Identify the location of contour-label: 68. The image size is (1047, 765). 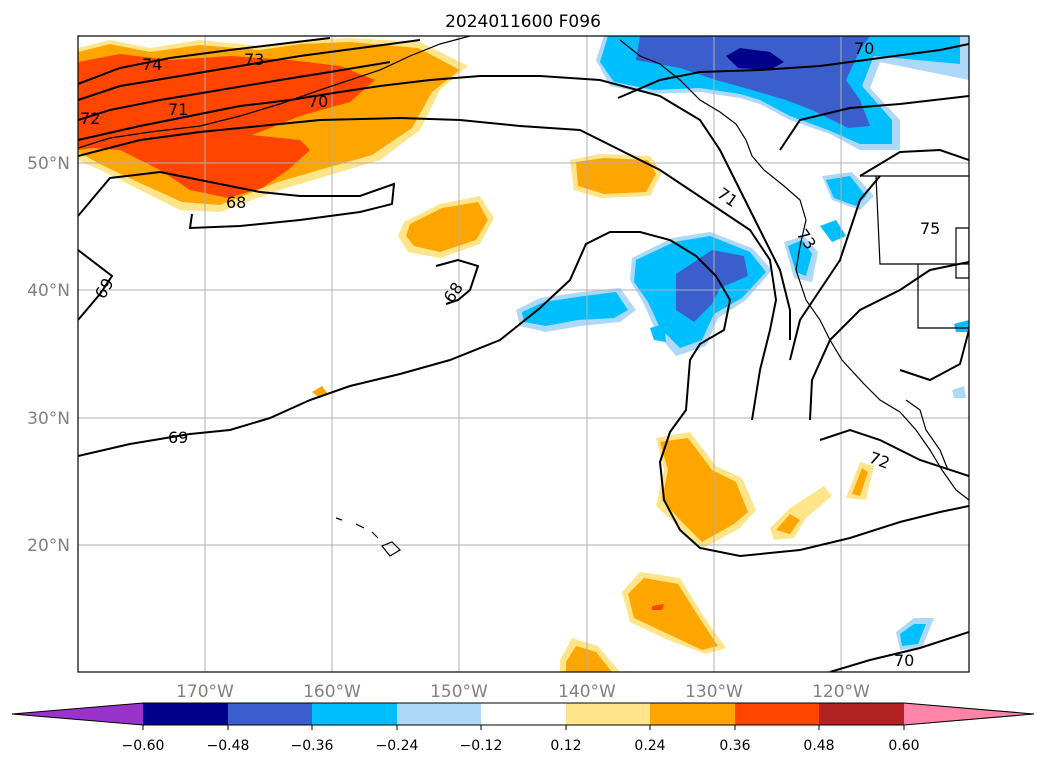
(236, 202).